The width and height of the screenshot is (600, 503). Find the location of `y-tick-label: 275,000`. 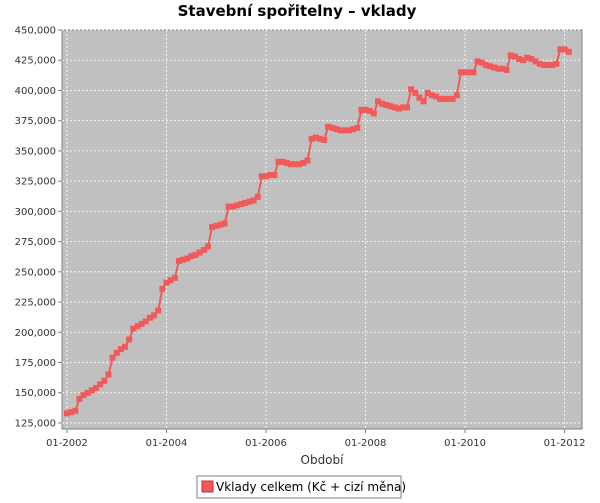

y-tick-label: 275,000 is located at coordinates (35, 242).